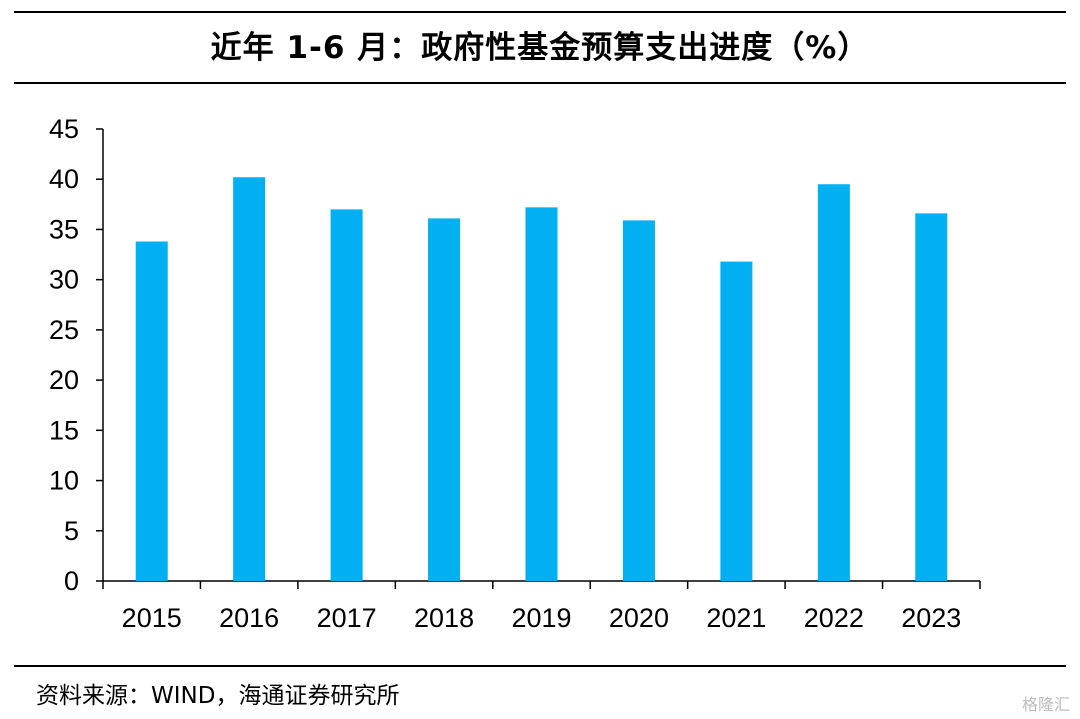 This screenshot has width=1080, height=719. Describe the element at coordinates (540, 83) in the screenshot. I see `title-rule` at that location.